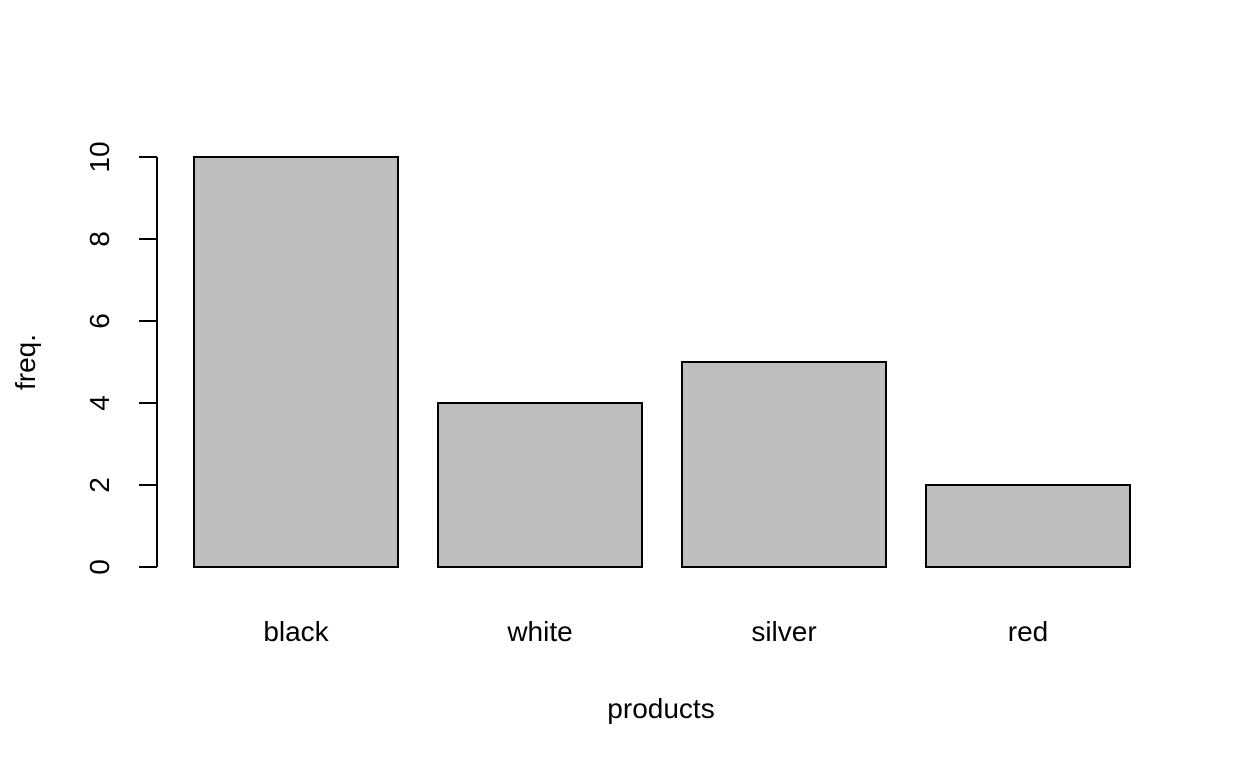 The height and width of the screenshot is (768, 1248). Describe the element at coordinates (99, 485) in the screenshot. I see `y-tick-label-2: 2` at that location.